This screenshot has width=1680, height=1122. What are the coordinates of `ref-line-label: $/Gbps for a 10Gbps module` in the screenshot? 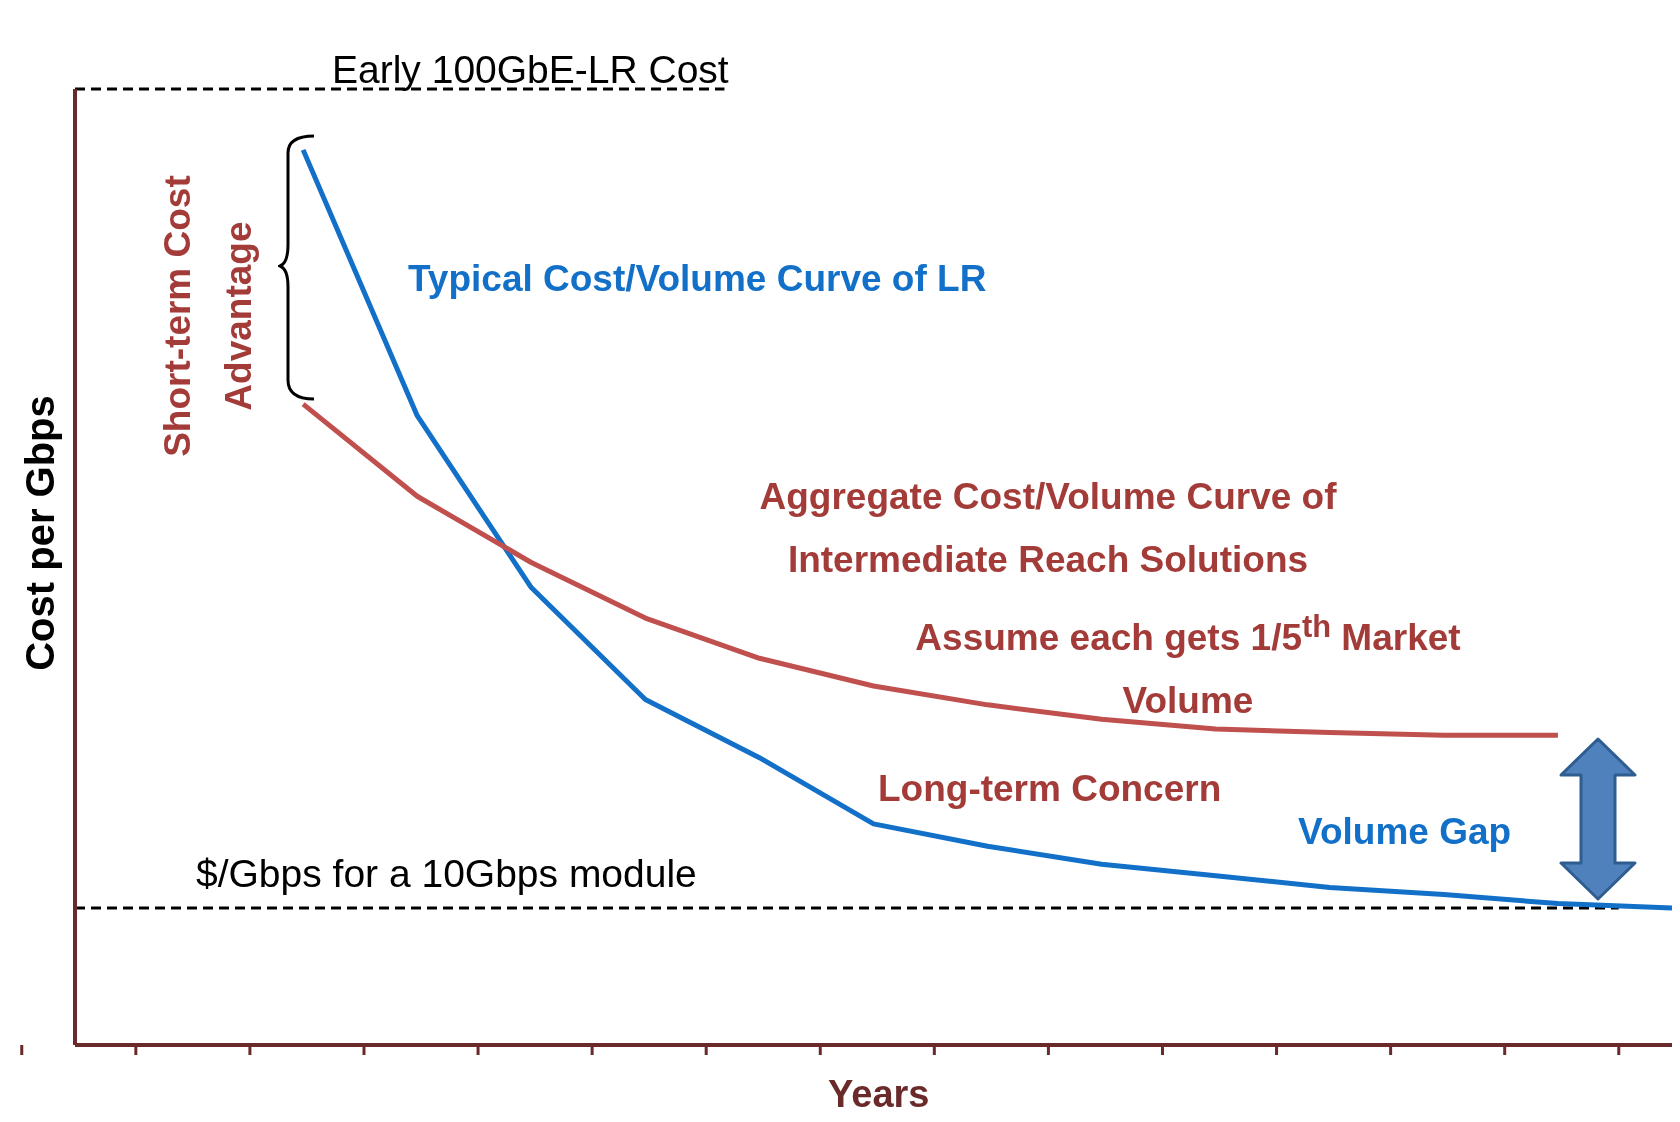 It's located at (446, 874).